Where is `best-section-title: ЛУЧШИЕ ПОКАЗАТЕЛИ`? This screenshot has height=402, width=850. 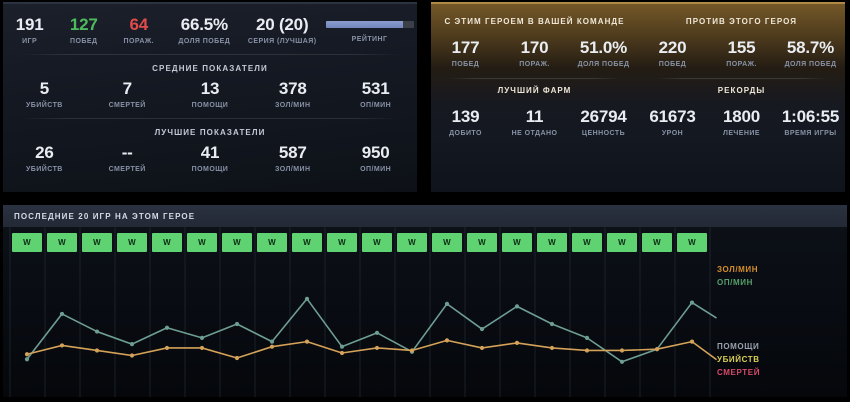 best-section-title: ЛУЧШИЕ ПОКАЗАТЕЛИ is located at coordinates (210, 132).